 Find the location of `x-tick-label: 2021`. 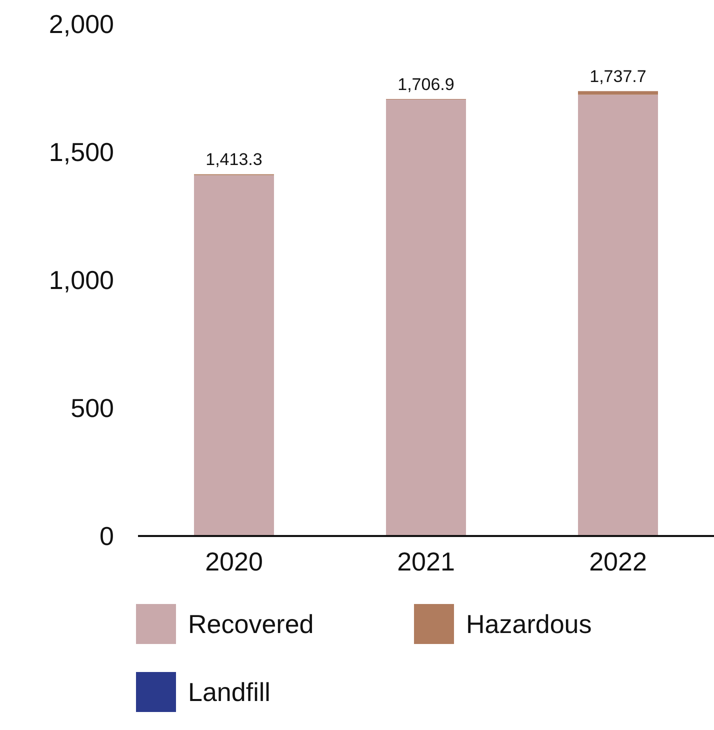

x-tick-label: 2021 is located at coordinates (426, 561).